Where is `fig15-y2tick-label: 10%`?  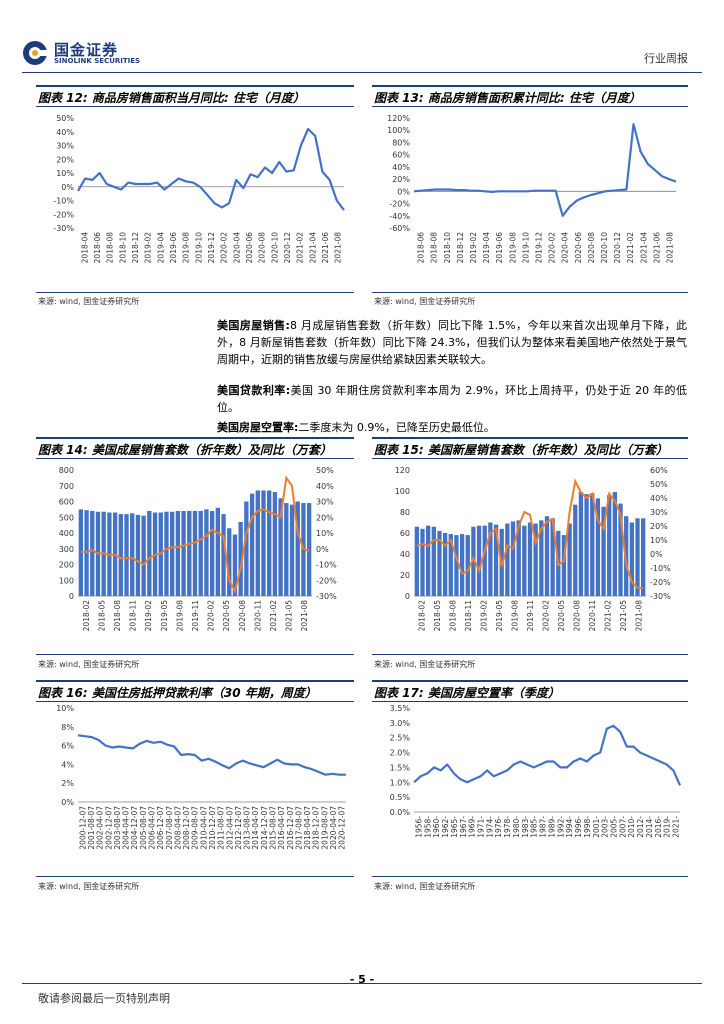 fig15-y2tick-label: 10% is located at coordinates (659, 540).